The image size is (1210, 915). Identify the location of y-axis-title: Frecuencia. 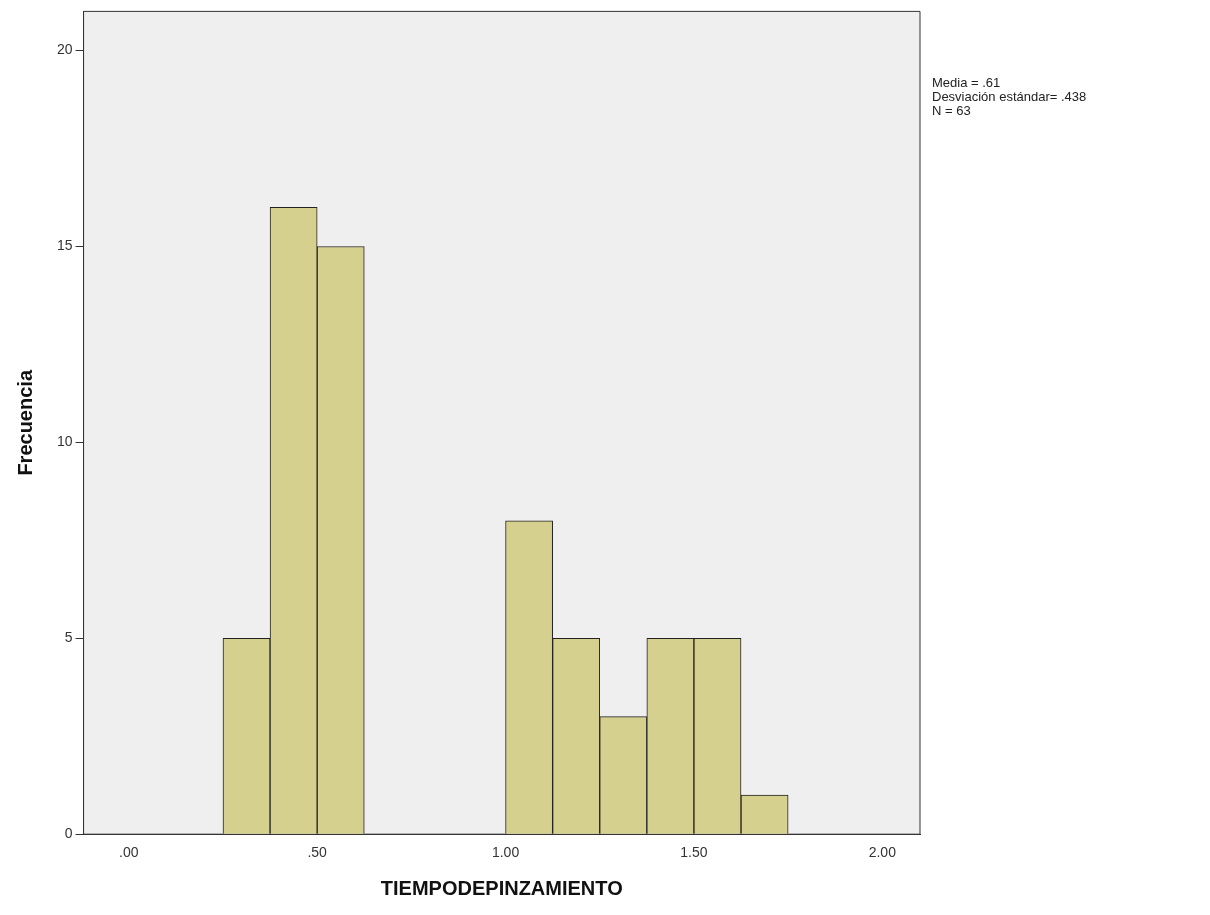
(24, 422).